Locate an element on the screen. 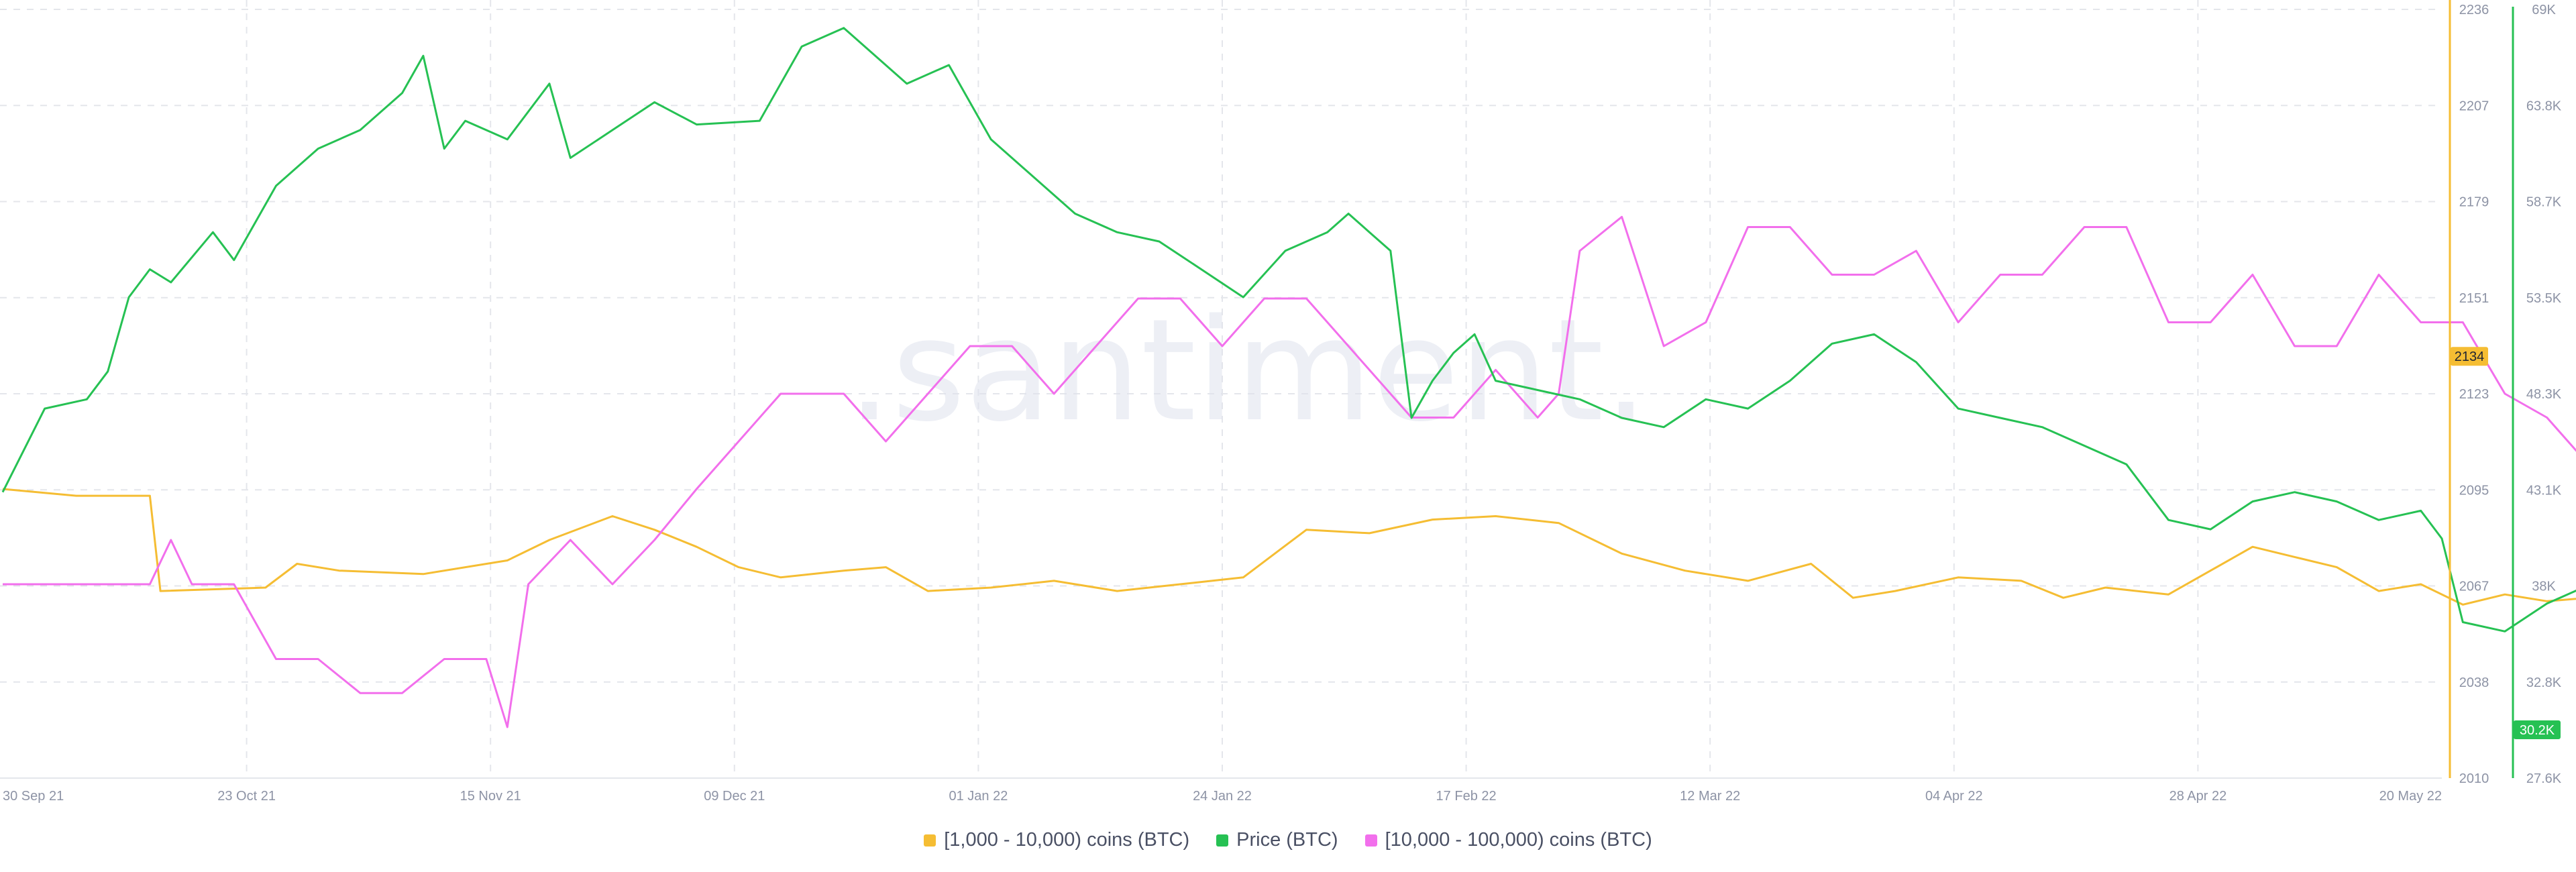 The image size is (2576, 872). y-left-tick-label: 2179 is located at coordinates (2474, 203).